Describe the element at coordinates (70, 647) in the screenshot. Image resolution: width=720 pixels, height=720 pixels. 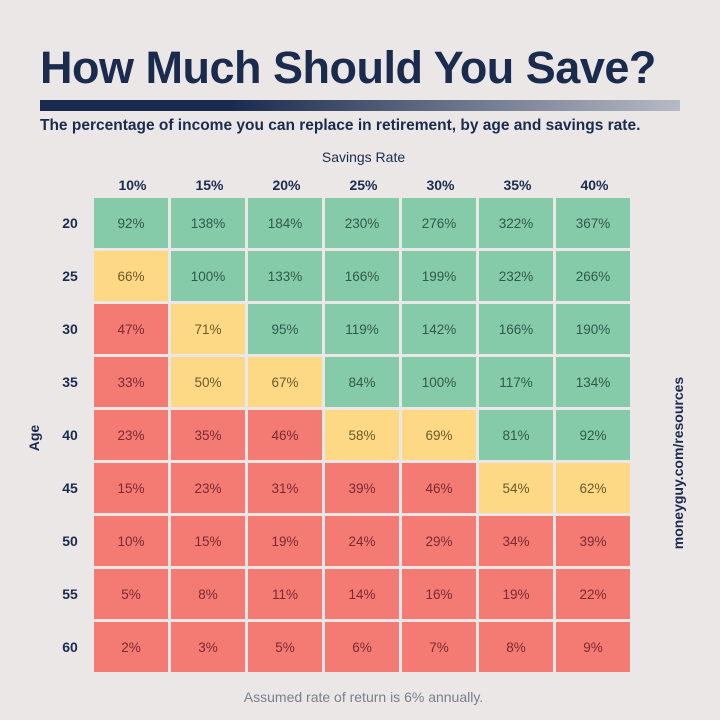
I see `row-header: 60` at that location.